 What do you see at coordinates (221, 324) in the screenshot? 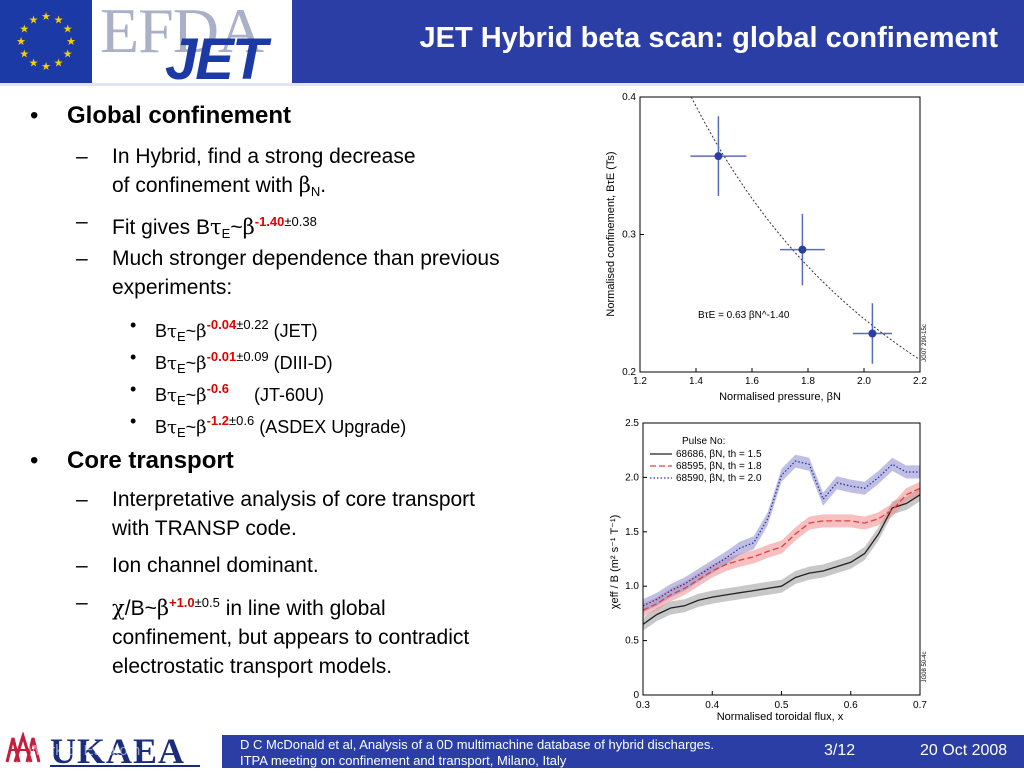
I see `scaling-exponent: -0.04` at bounding box center [221, 324].